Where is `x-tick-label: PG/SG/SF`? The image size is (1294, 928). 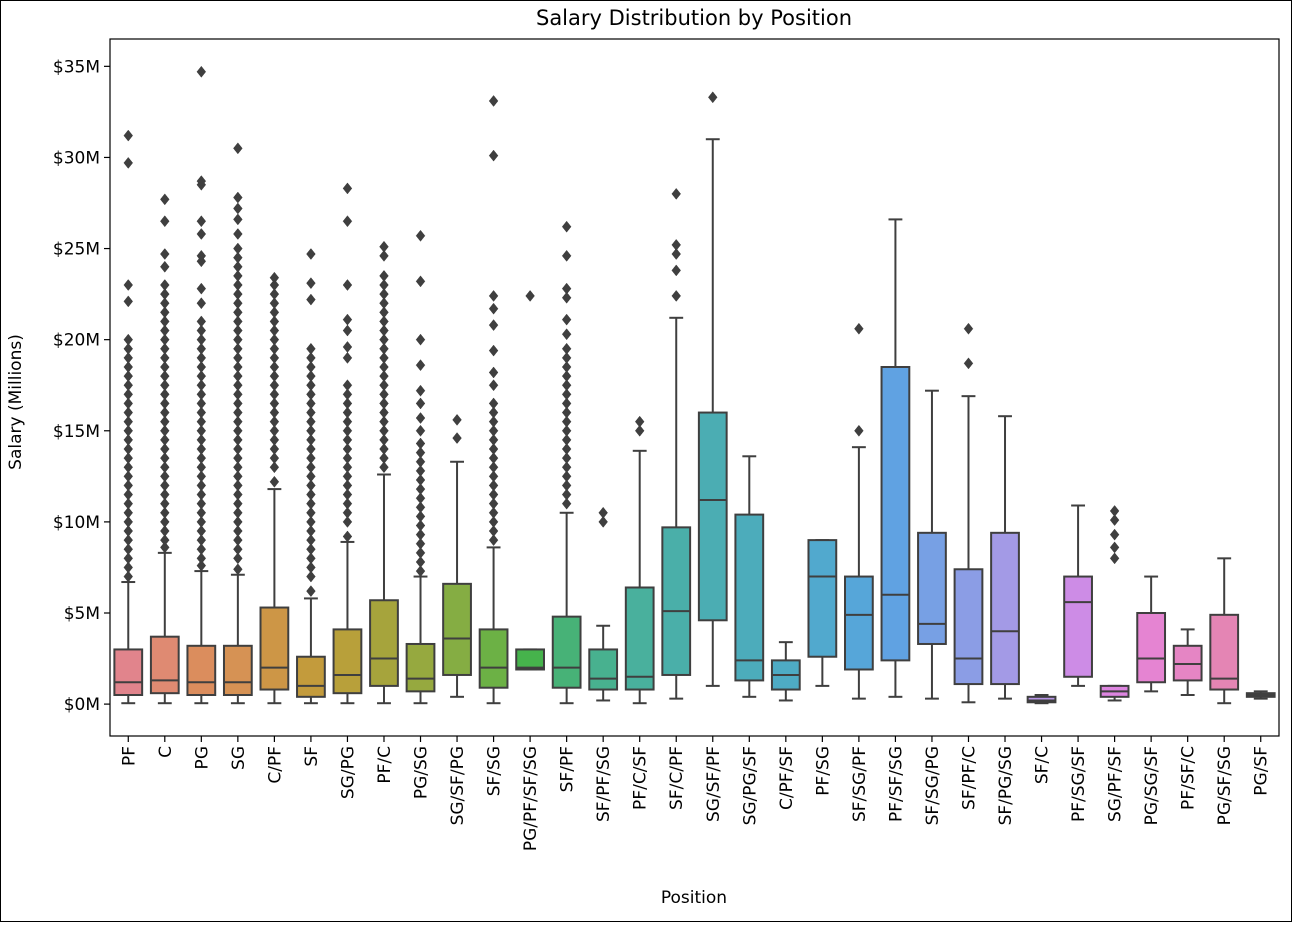 x-tick-label: PG/SG/SF is located at coordinates (1152, 785).